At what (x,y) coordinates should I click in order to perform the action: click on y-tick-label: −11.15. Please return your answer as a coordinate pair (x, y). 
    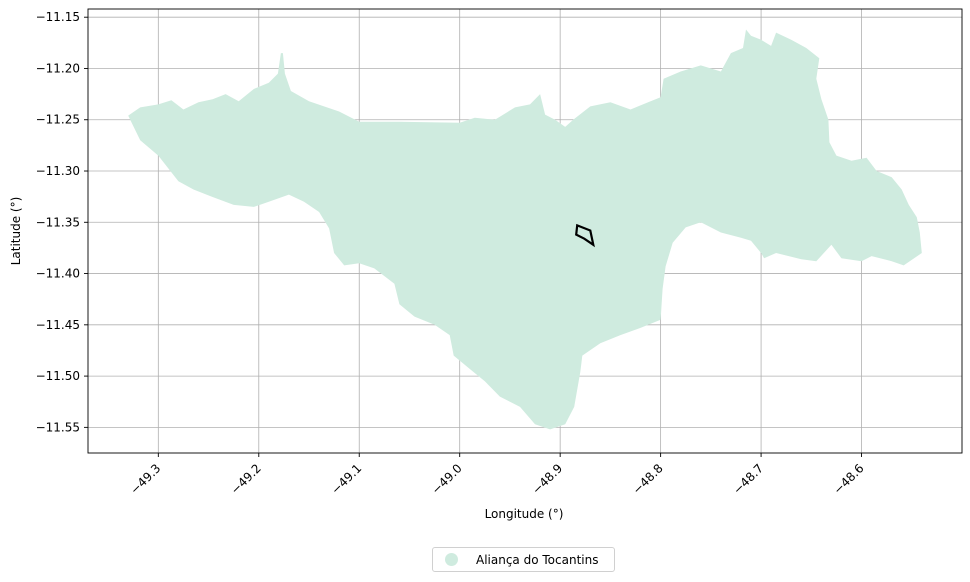
    Looking at the image, I should click on (58, 17).